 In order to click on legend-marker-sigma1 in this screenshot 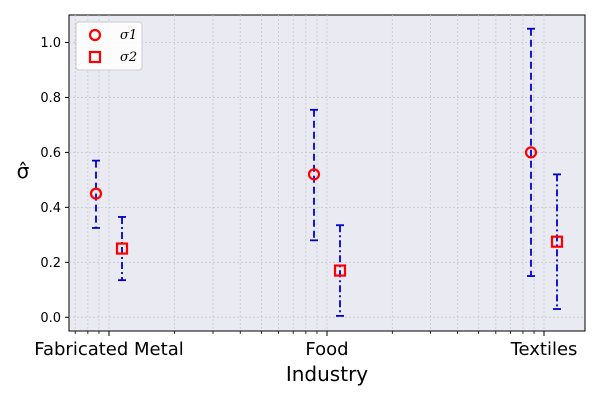, I will do `click(95, 35)`.